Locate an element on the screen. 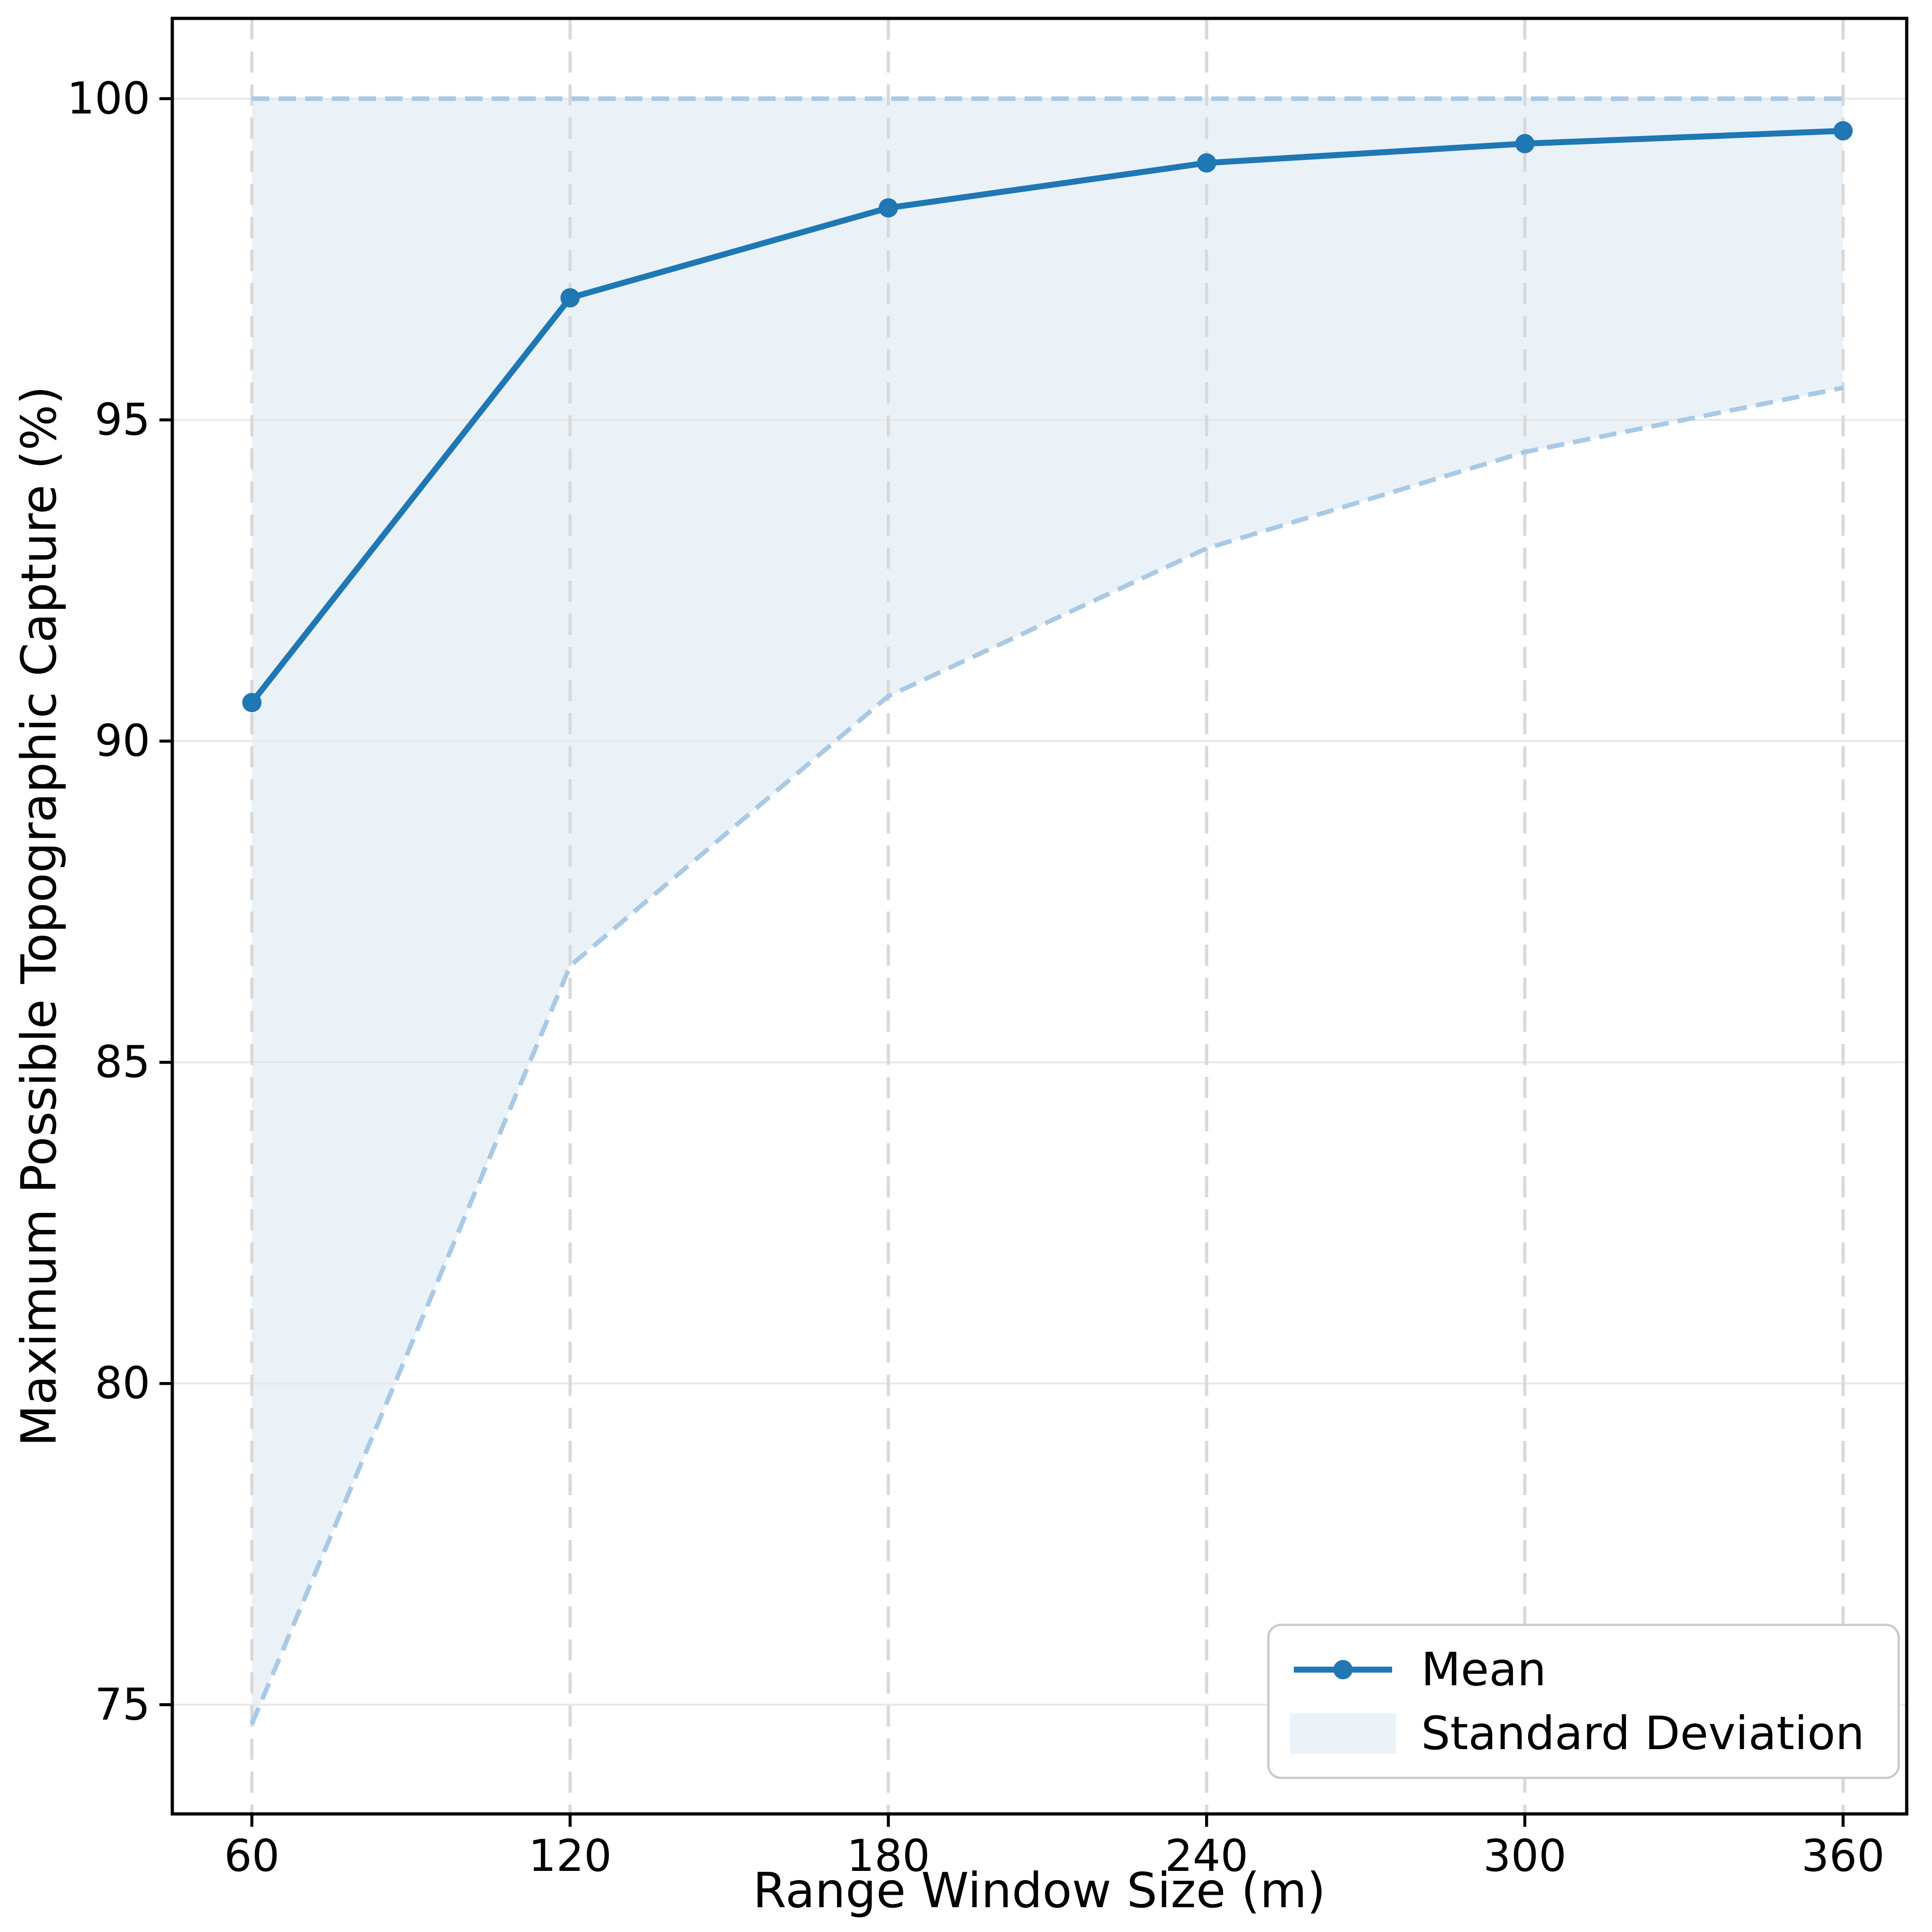 The width and height of the screenshot is (1932, 1932). x-tick-label: 360 is located at coordinates (1843, 1856).